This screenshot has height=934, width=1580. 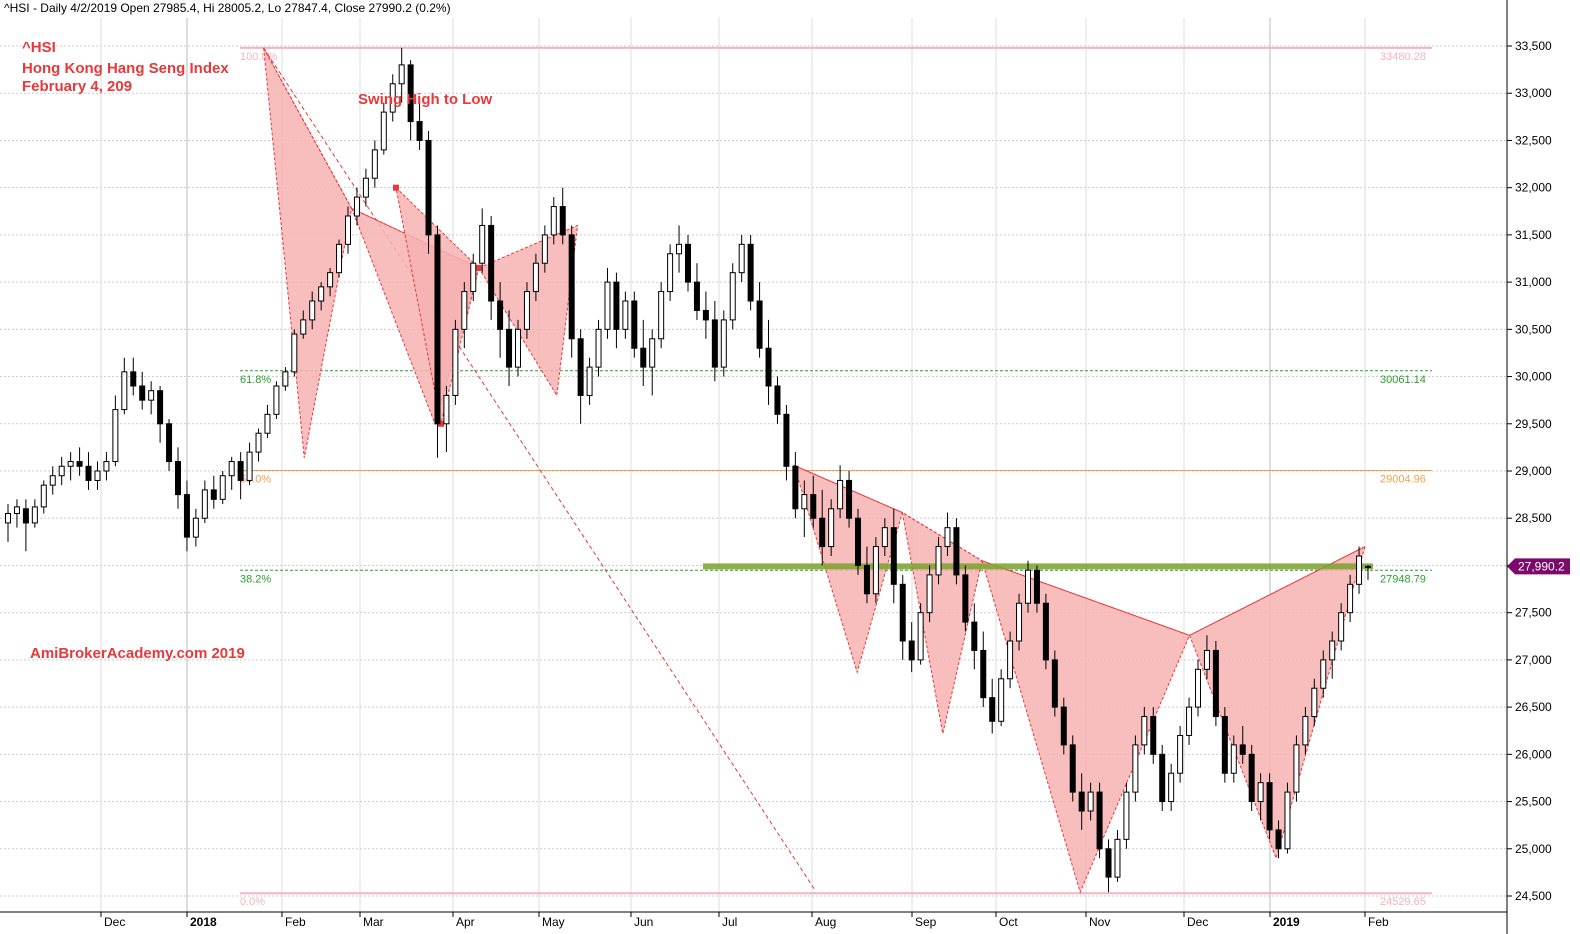 I want to click on last-close-badge: 27,990.2, so click(x=1538, y=566).